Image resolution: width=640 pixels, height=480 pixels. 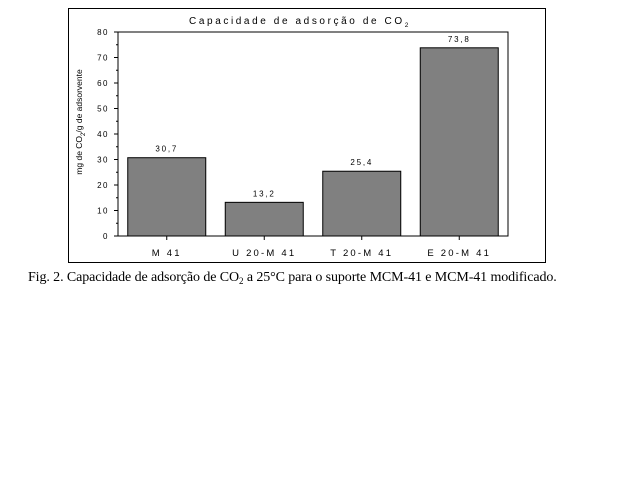 I want to click on y-tick-label: 30, so click(x=103, y=160).